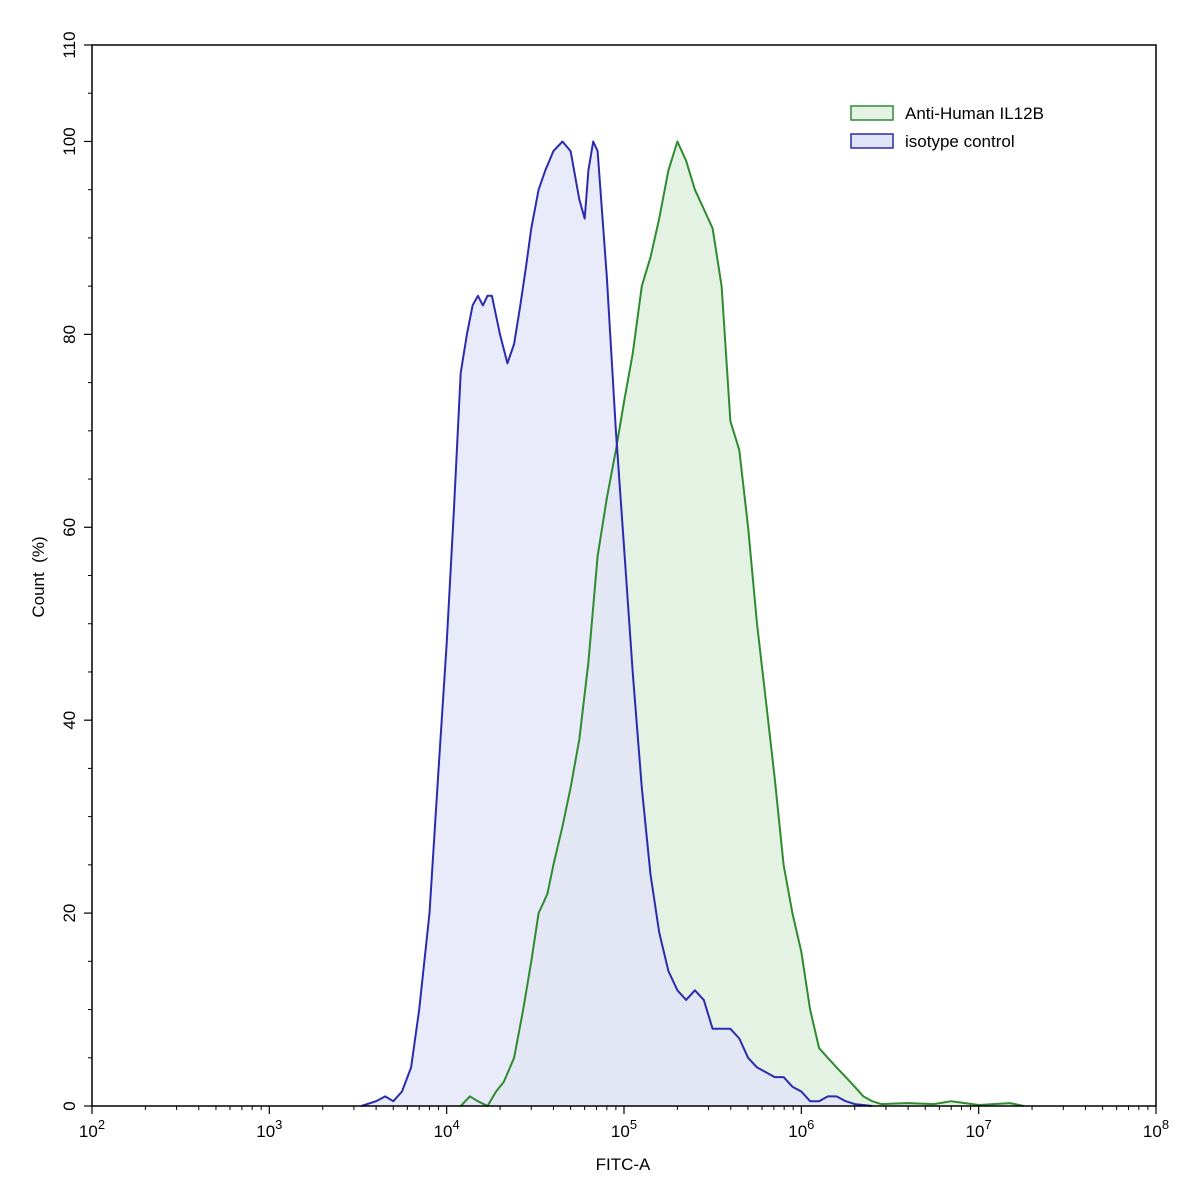  What do you see at coordinates (92, 1129) in the screenshot?
I see `x-tick-label: 10²` at bounding box center [92, 1129].